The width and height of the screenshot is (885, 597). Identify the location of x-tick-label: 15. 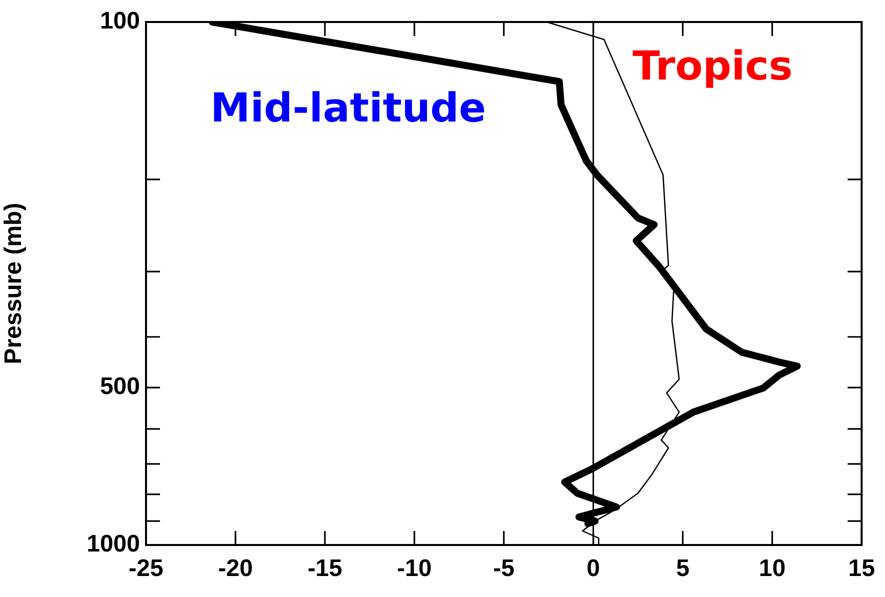
(862, 568).